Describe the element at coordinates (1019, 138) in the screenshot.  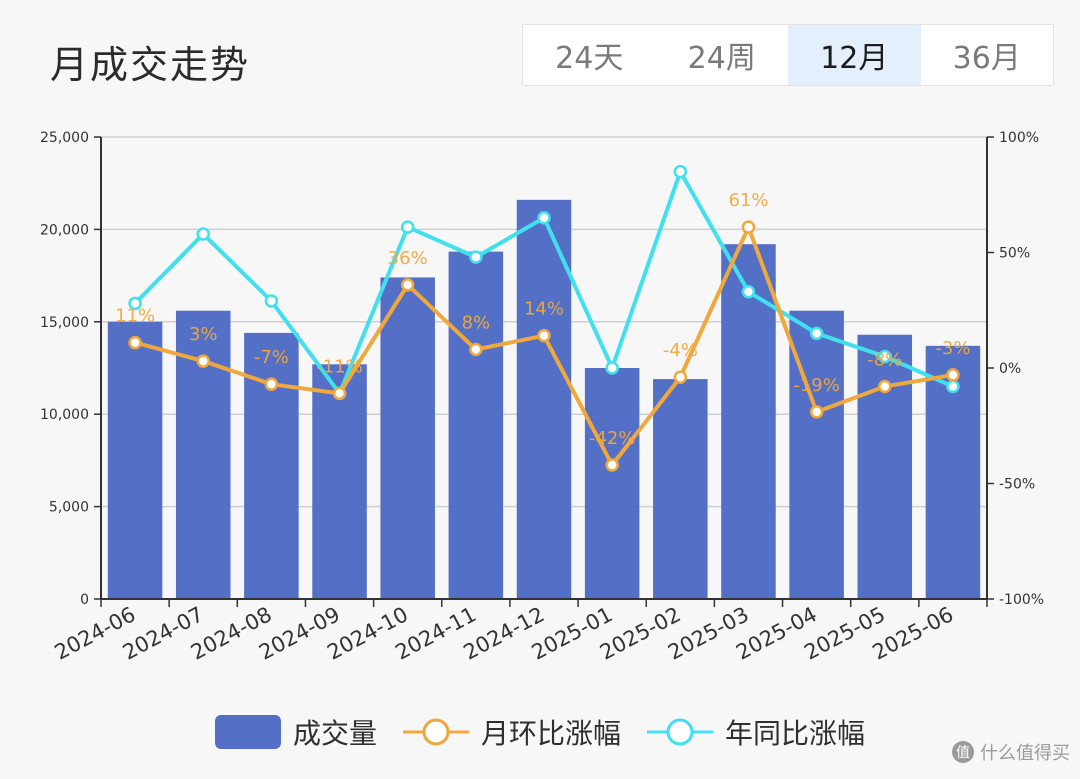
I see `right-axis-tick-label: 100%` at that location.